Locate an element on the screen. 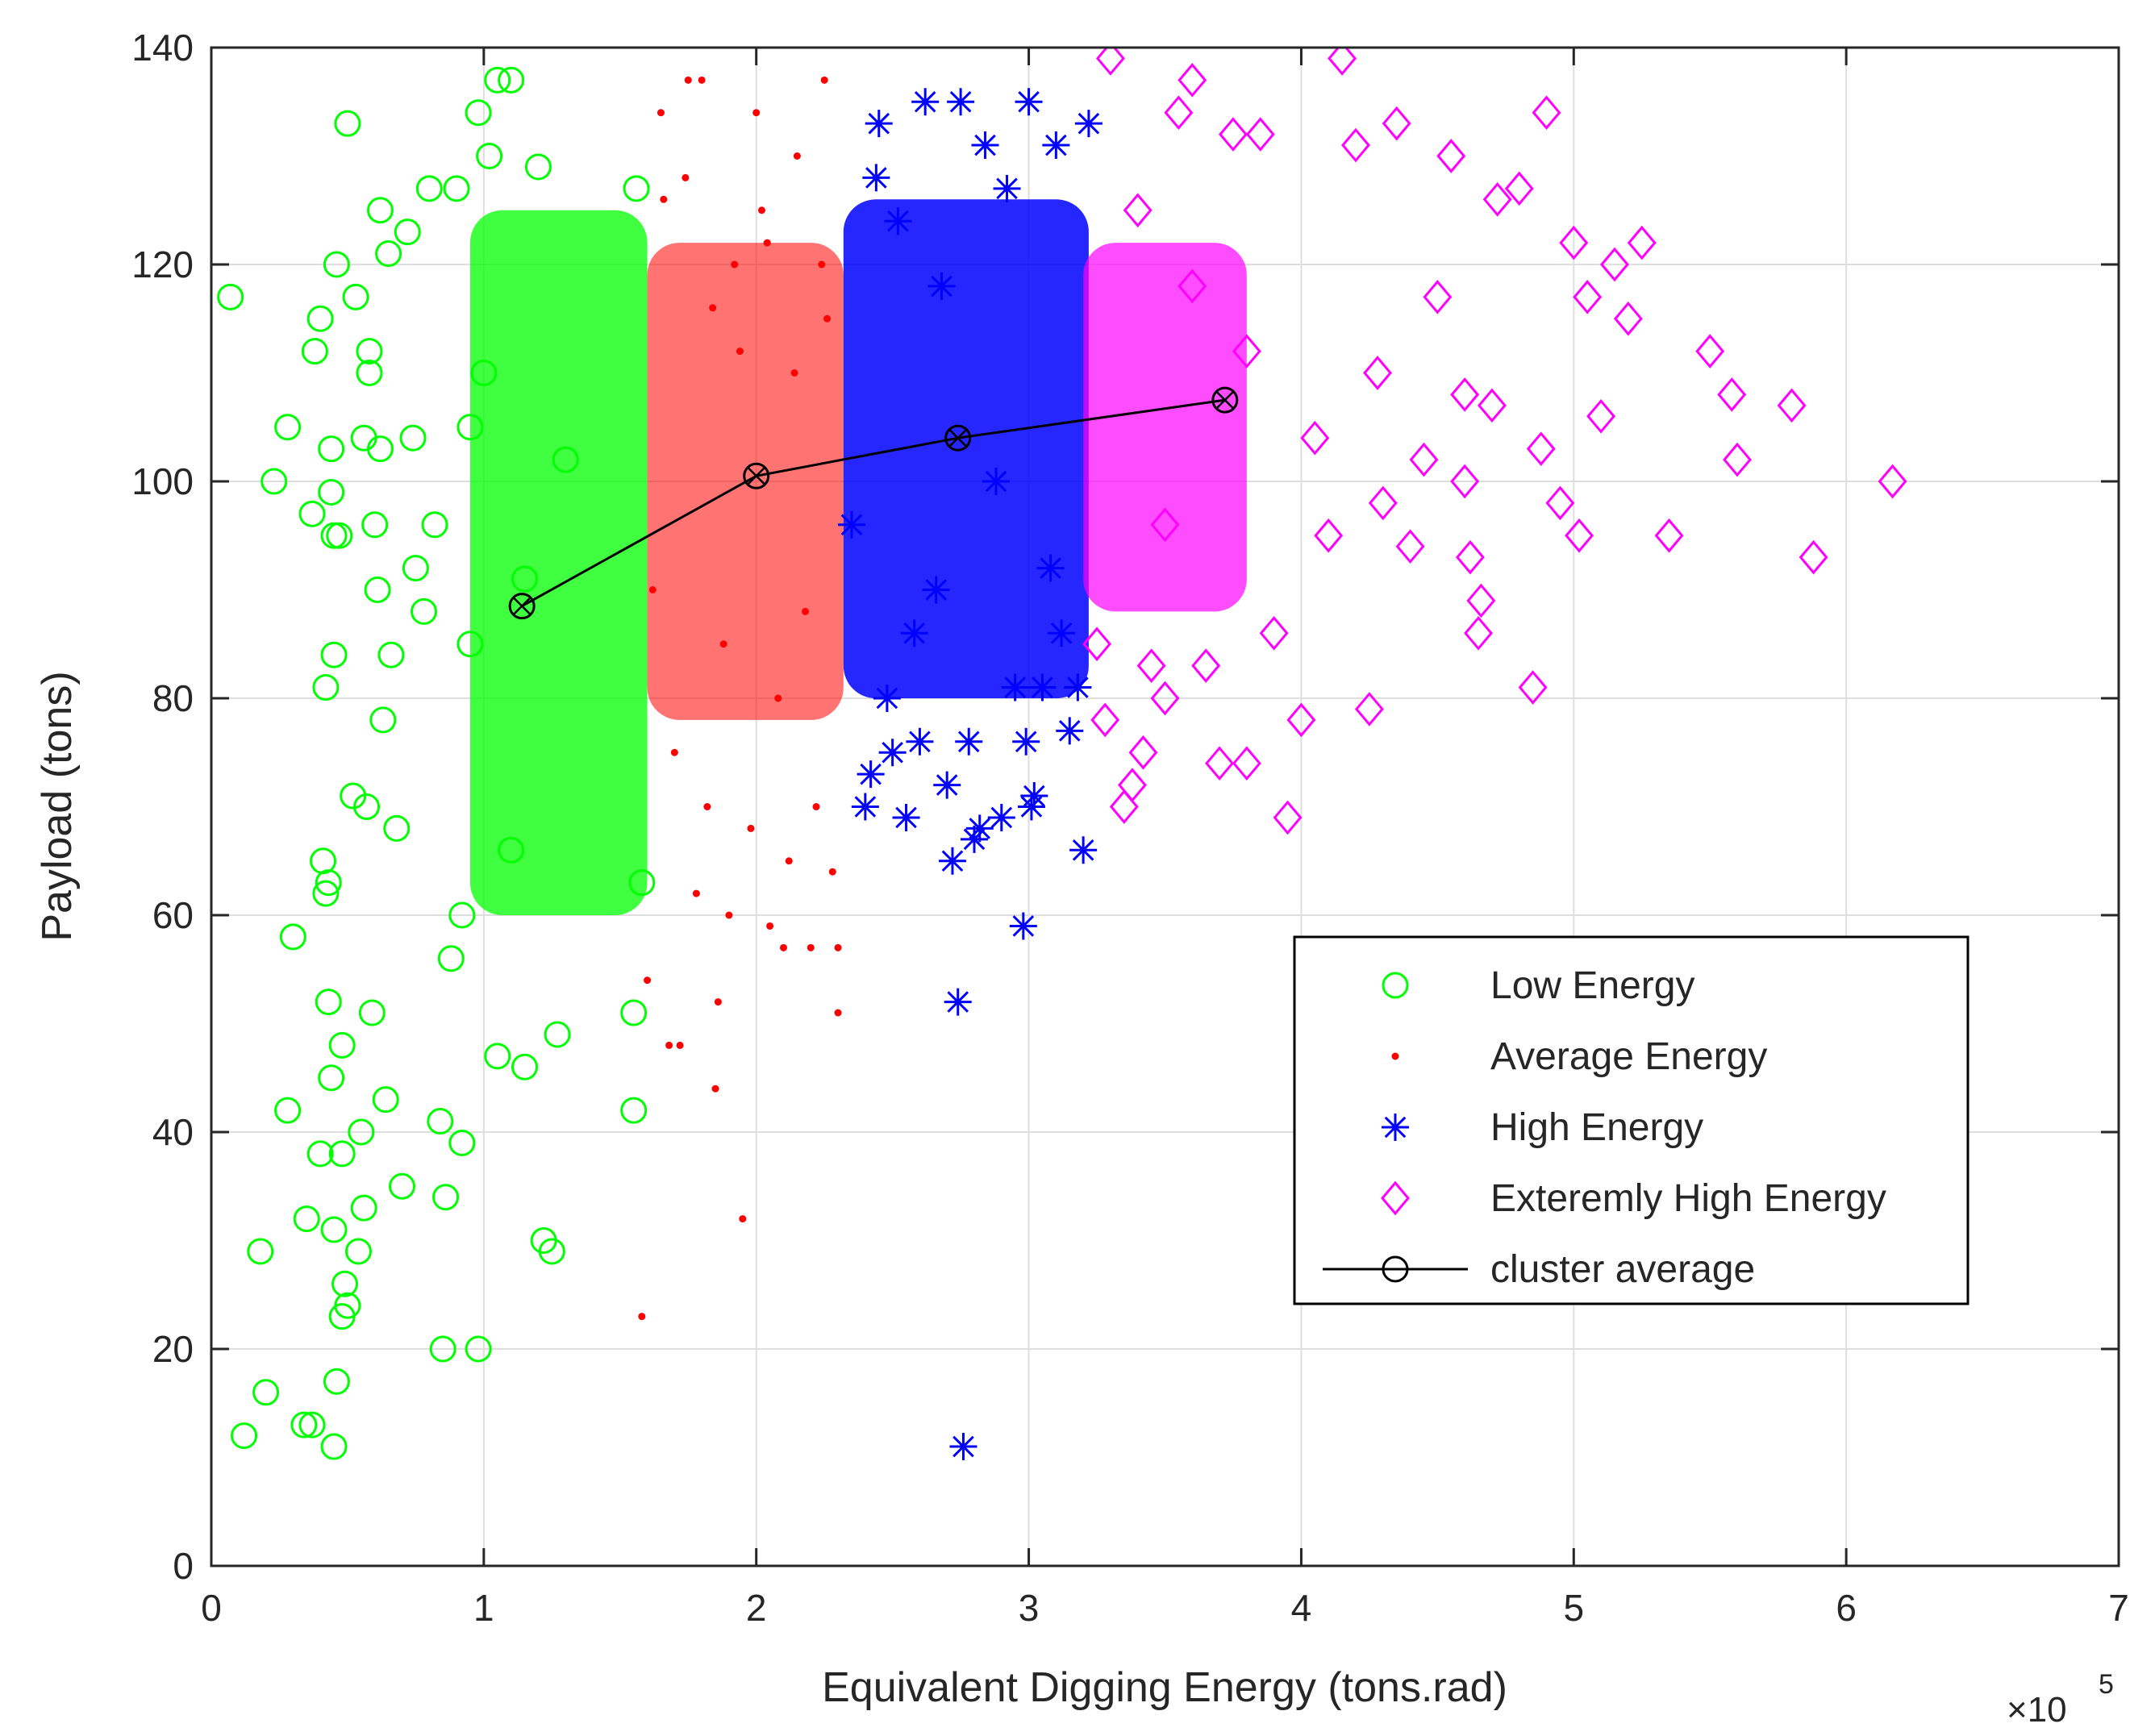  y-tick-label: 100 is located at coordinates (162, 481).